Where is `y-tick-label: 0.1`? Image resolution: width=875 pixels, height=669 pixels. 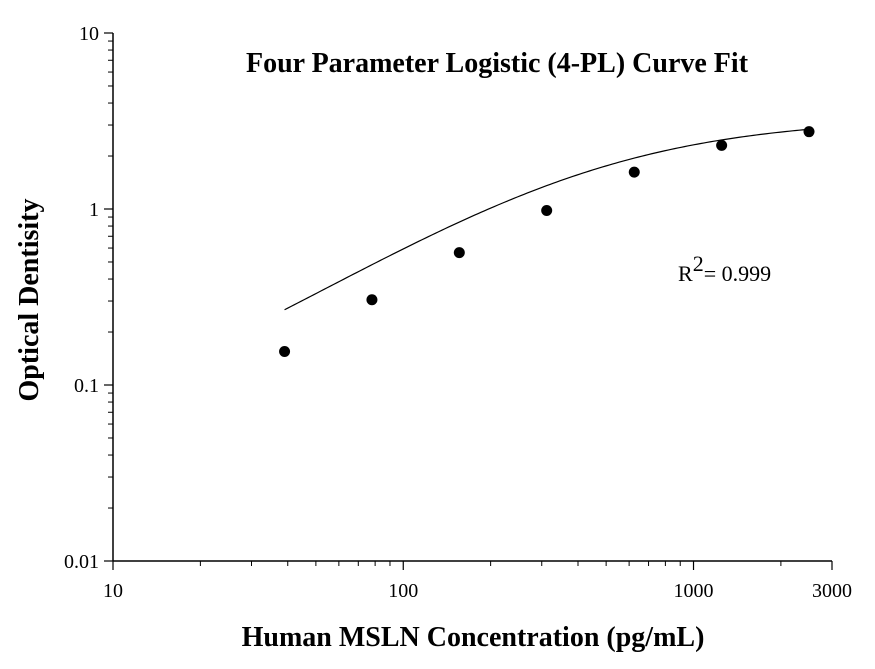 y-tick-label: 0.1 is located at coordinates (86, 386).